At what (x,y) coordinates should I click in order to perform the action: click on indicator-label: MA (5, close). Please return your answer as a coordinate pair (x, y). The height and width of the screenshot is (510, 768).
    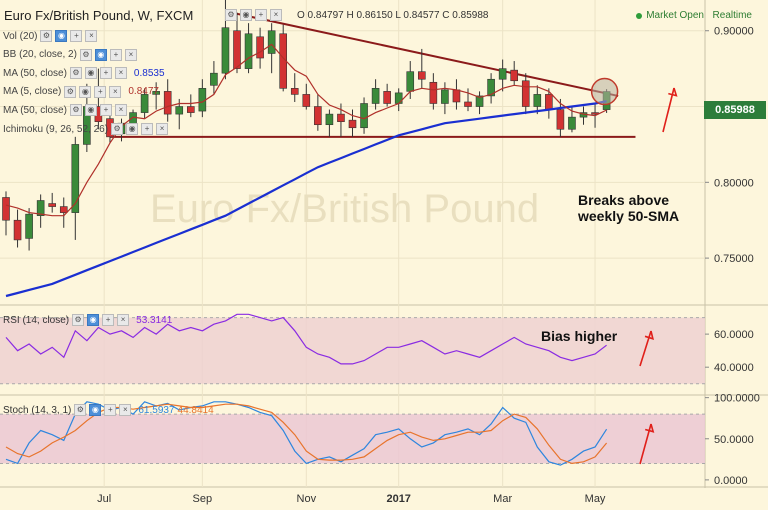
    Looking at the image, I should click on (32, 92).